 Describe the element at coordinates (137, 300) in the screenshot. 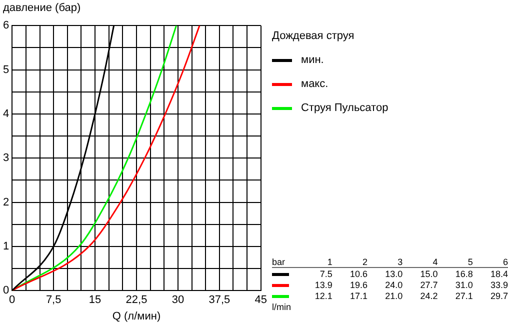

I see `x-tick-label: 22,5` at that location.